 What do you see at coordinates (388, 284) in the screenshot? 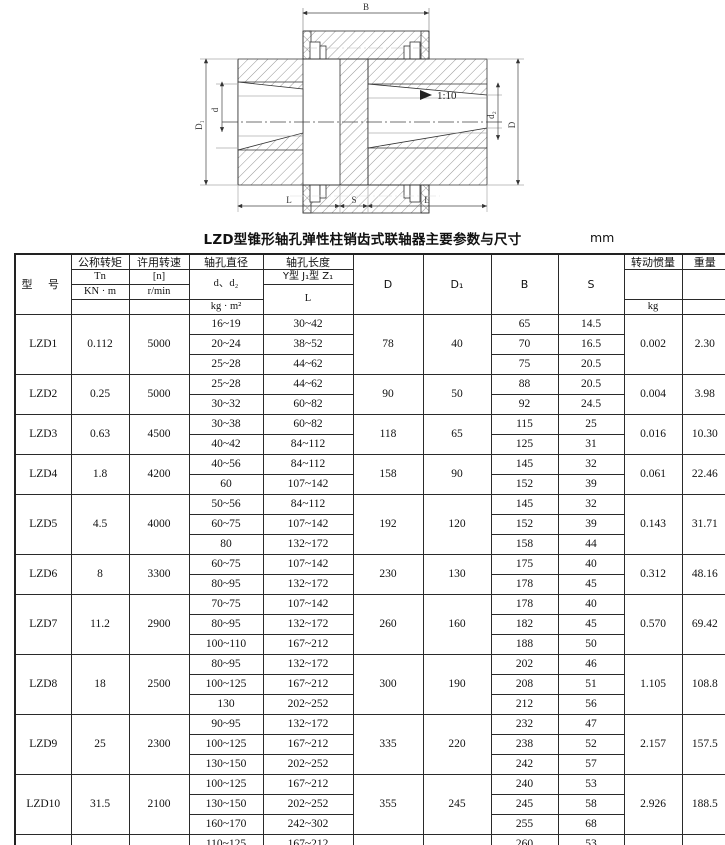
I see `th-D: D` at bounding box center [388, 284].